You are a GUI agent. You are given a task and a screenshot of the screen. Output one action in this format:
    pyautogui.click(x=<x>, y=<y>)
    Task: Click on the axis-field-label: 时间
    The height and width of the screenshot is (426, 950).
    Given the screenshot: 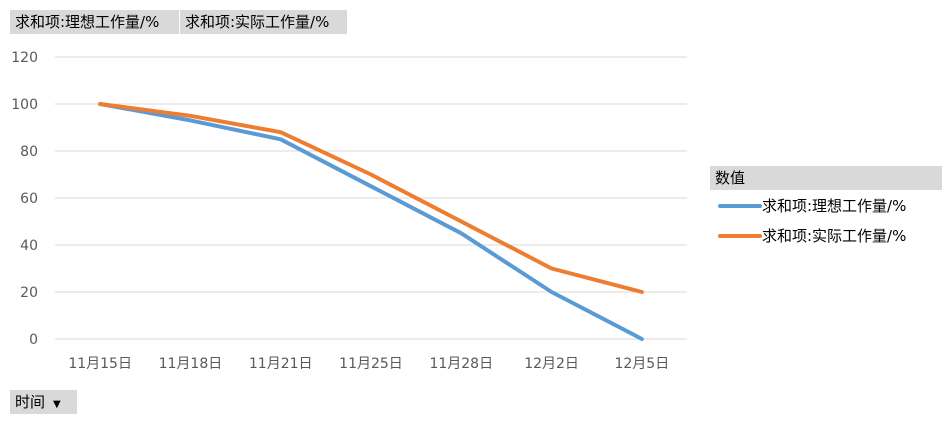 What is the action you would take?
    pyautogui.click(x=30, y=402)
    